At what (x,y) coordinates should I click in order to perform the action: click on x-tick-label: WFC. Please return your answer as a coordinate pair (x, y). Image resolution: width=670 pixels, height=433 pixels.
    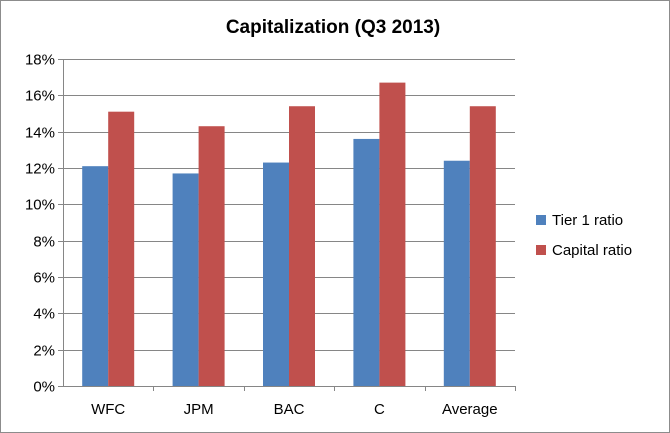
    Looking at the image, I should click on (108, 409).